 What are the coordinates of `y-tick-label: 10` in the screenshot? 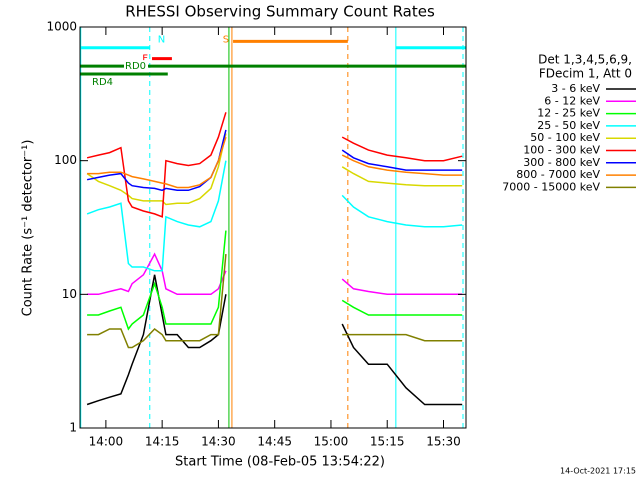 It's located at (69, 294).